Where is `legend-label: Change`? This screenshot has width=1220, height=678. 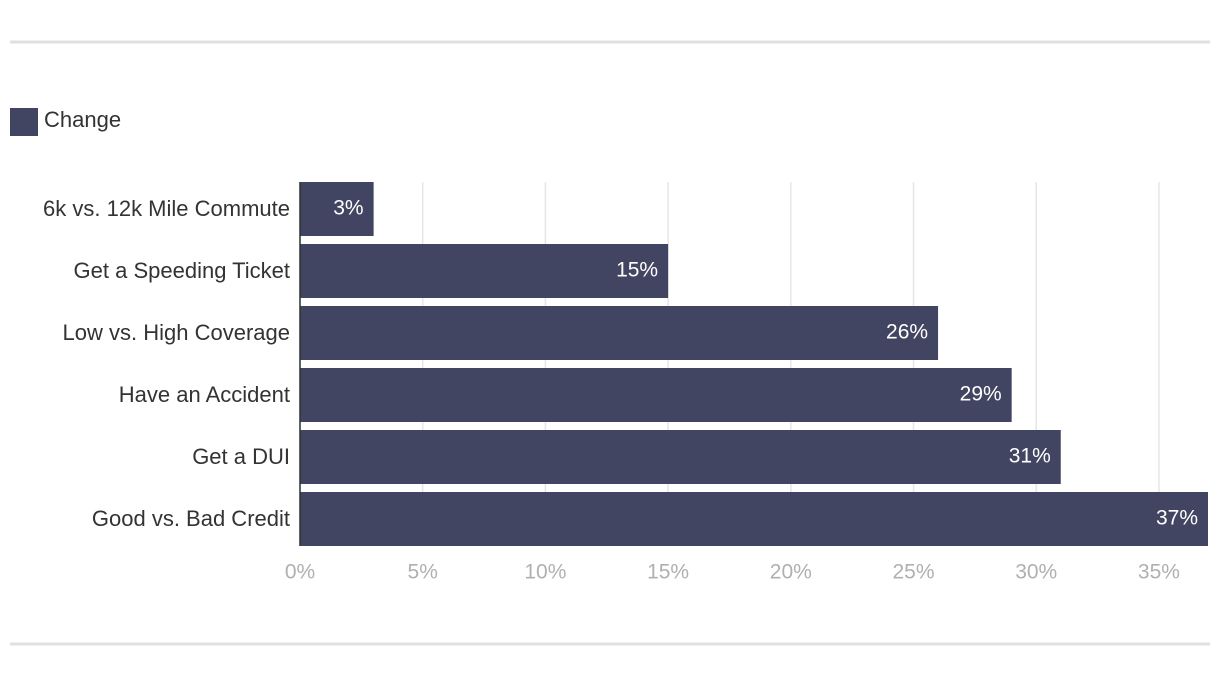 legend-label: Change is located at coordinates (82, 119).